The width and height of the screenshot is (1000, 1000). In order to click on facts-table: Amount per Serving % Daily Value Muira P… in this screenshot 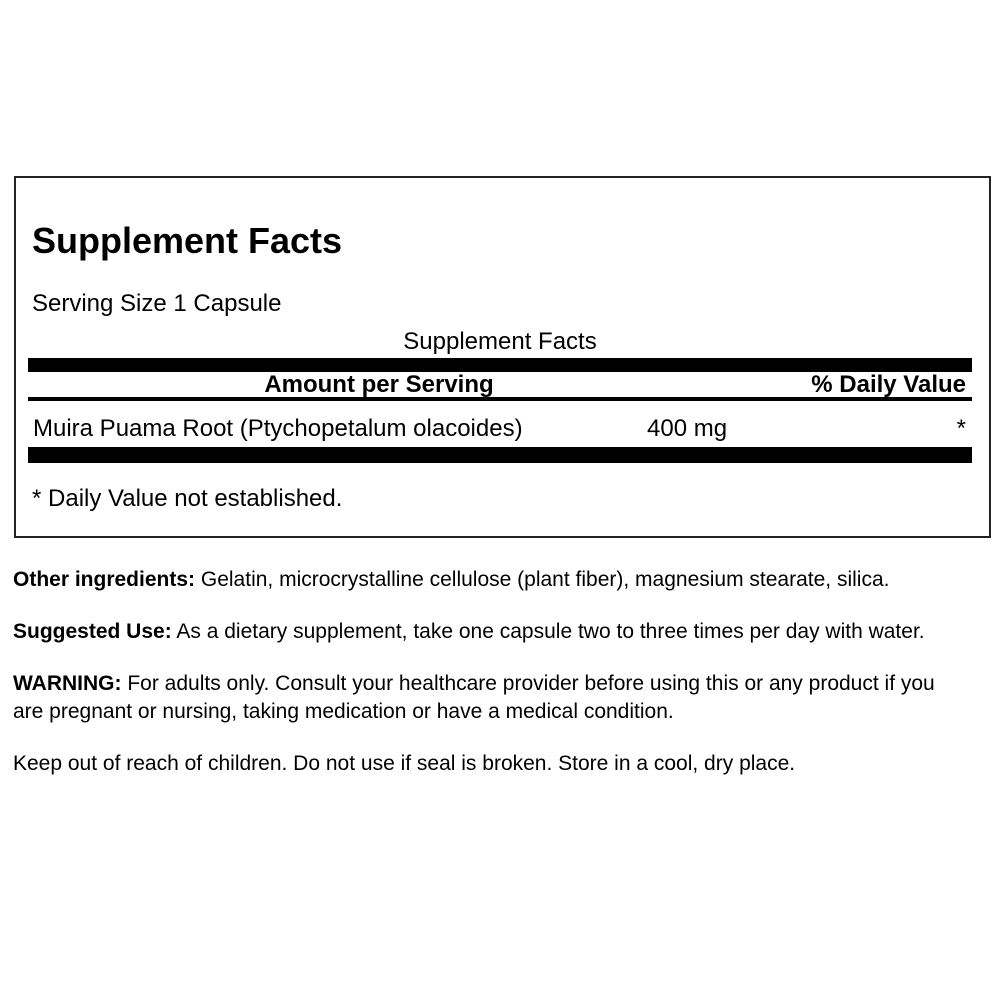, I will do `click(500, 435)`.